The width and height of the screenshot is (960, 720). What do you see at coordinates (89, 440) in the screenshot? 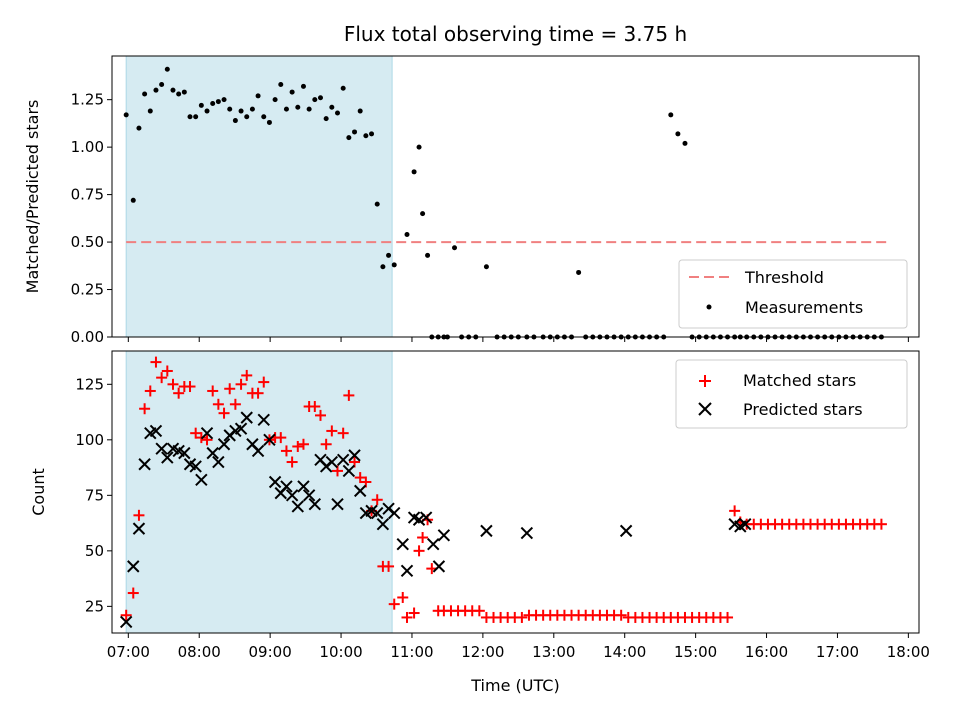
I see `bottom-ytick-label: 100` at bounding box center [89, 440].